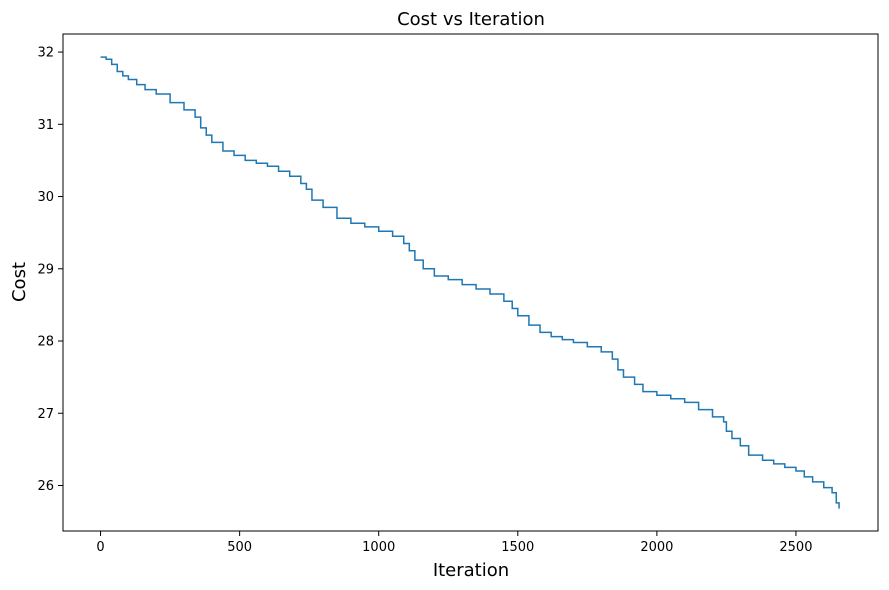  What do you see at coordinates (19, 282) in the screenshot?
I see `y-axis-label: Cost` at bounding box center [19, 282].